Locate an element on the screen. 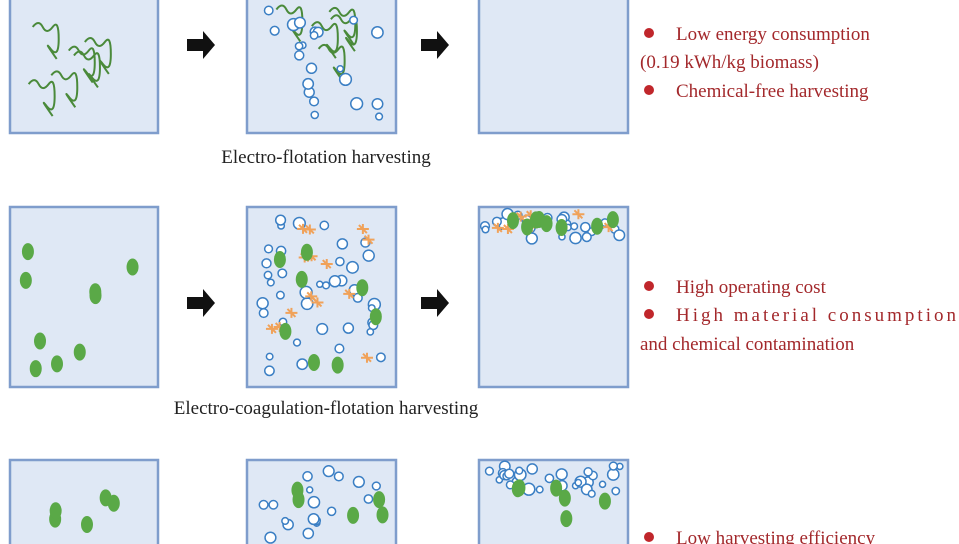  caption: Electro-coagulation-flotation harvesting is located at coordinates (326, 408).